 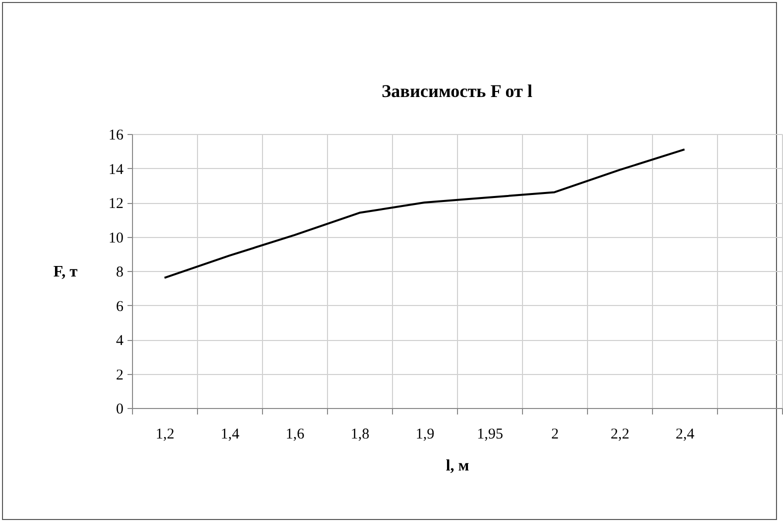 What do you see at coordinates (360, 434) in the screenshot?
I see `x-tick-label: 1,8` at bounding box center [360, 434].